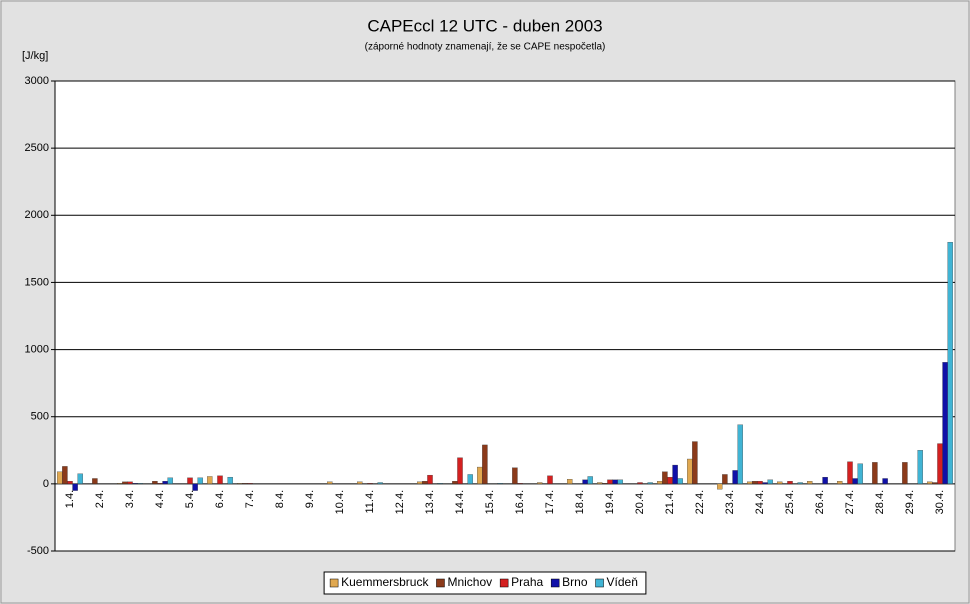 Image resolution: width=970 pixels, height=604 pixels. I want to click on x-tick-label: 12.4., so click(400, 502).